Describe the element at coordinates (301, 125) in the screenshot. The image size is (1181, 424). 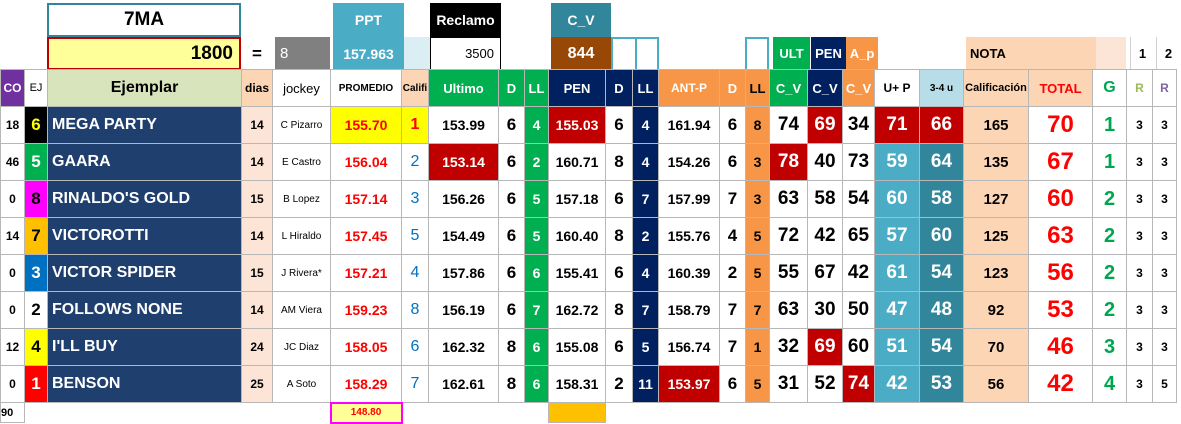
I see `jockey-cell: C Pizarro` at that location.